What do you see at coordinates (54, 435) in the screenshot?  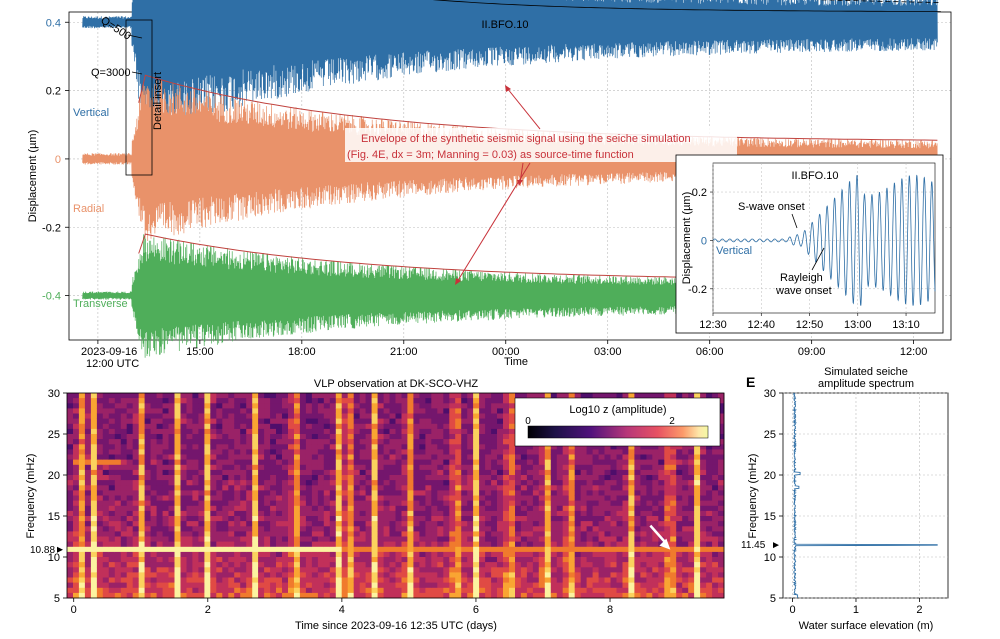 I see `spectrogram-ytick-label-4: 25` at bounding box center [54, 435].